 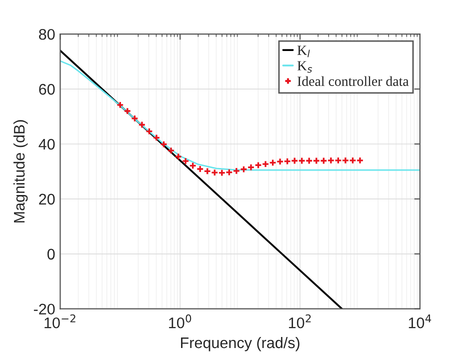 I want to click on y-tick-label: 20, so click(x=47, y=199).